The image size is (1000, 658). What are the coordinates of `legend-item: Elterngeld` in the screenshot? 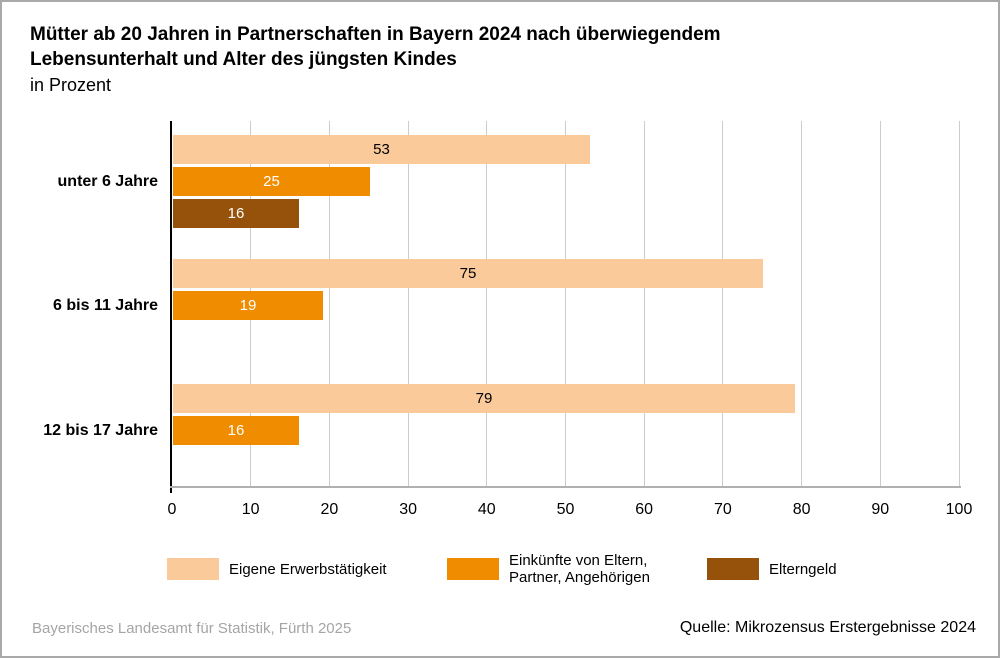 It's located at (772, 569).